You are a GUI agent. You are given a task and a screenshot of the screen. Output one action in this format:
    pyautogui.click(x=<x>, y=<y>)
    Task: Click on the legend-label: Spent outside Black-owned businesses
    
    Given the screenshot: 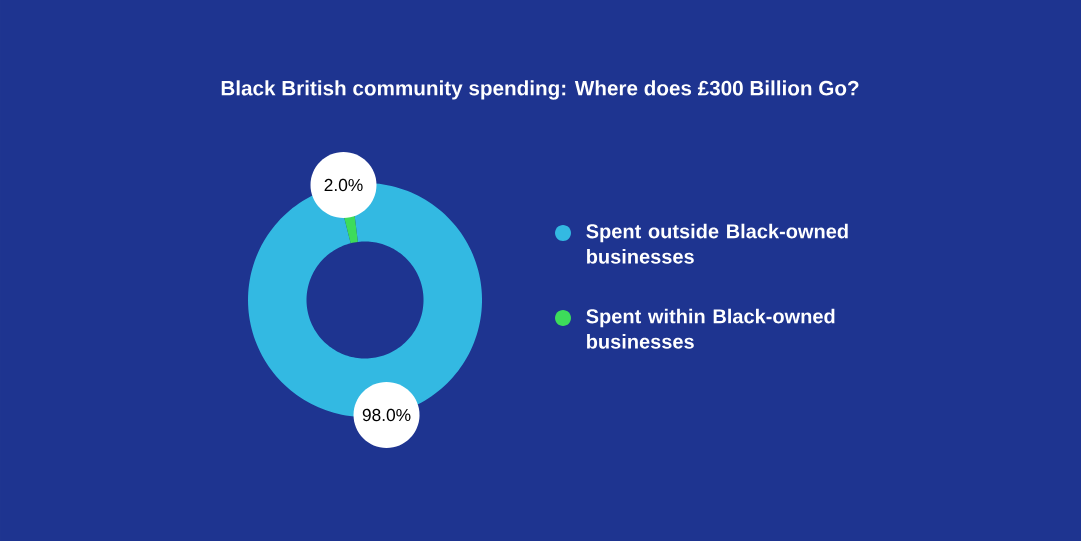 What is the action you would take?
    pyautogui.click(x=717, y=243)
    